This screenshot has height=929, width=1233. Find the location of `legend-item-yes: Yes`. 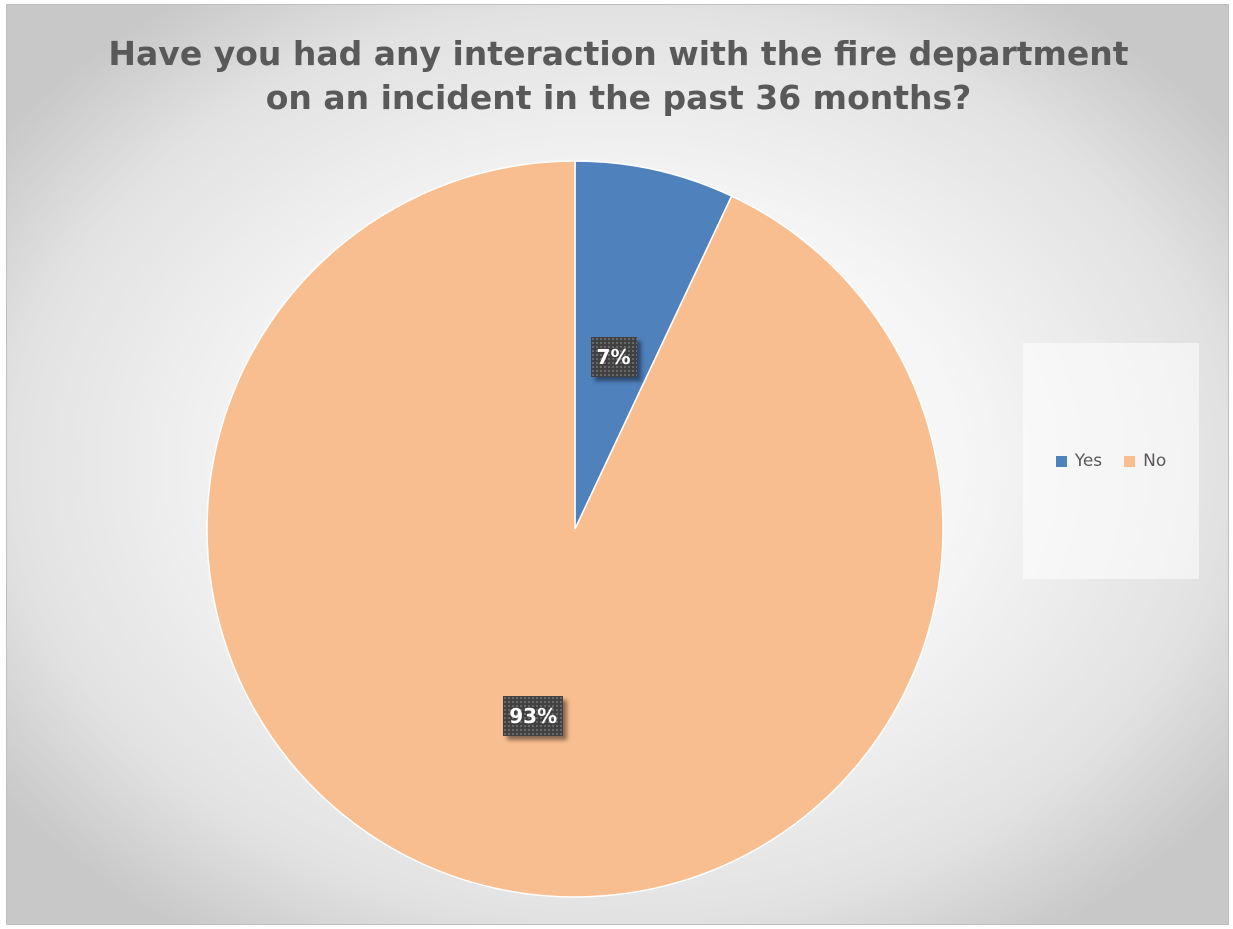

legend-item-yes: Yes is located at coordinates (1079, 461).